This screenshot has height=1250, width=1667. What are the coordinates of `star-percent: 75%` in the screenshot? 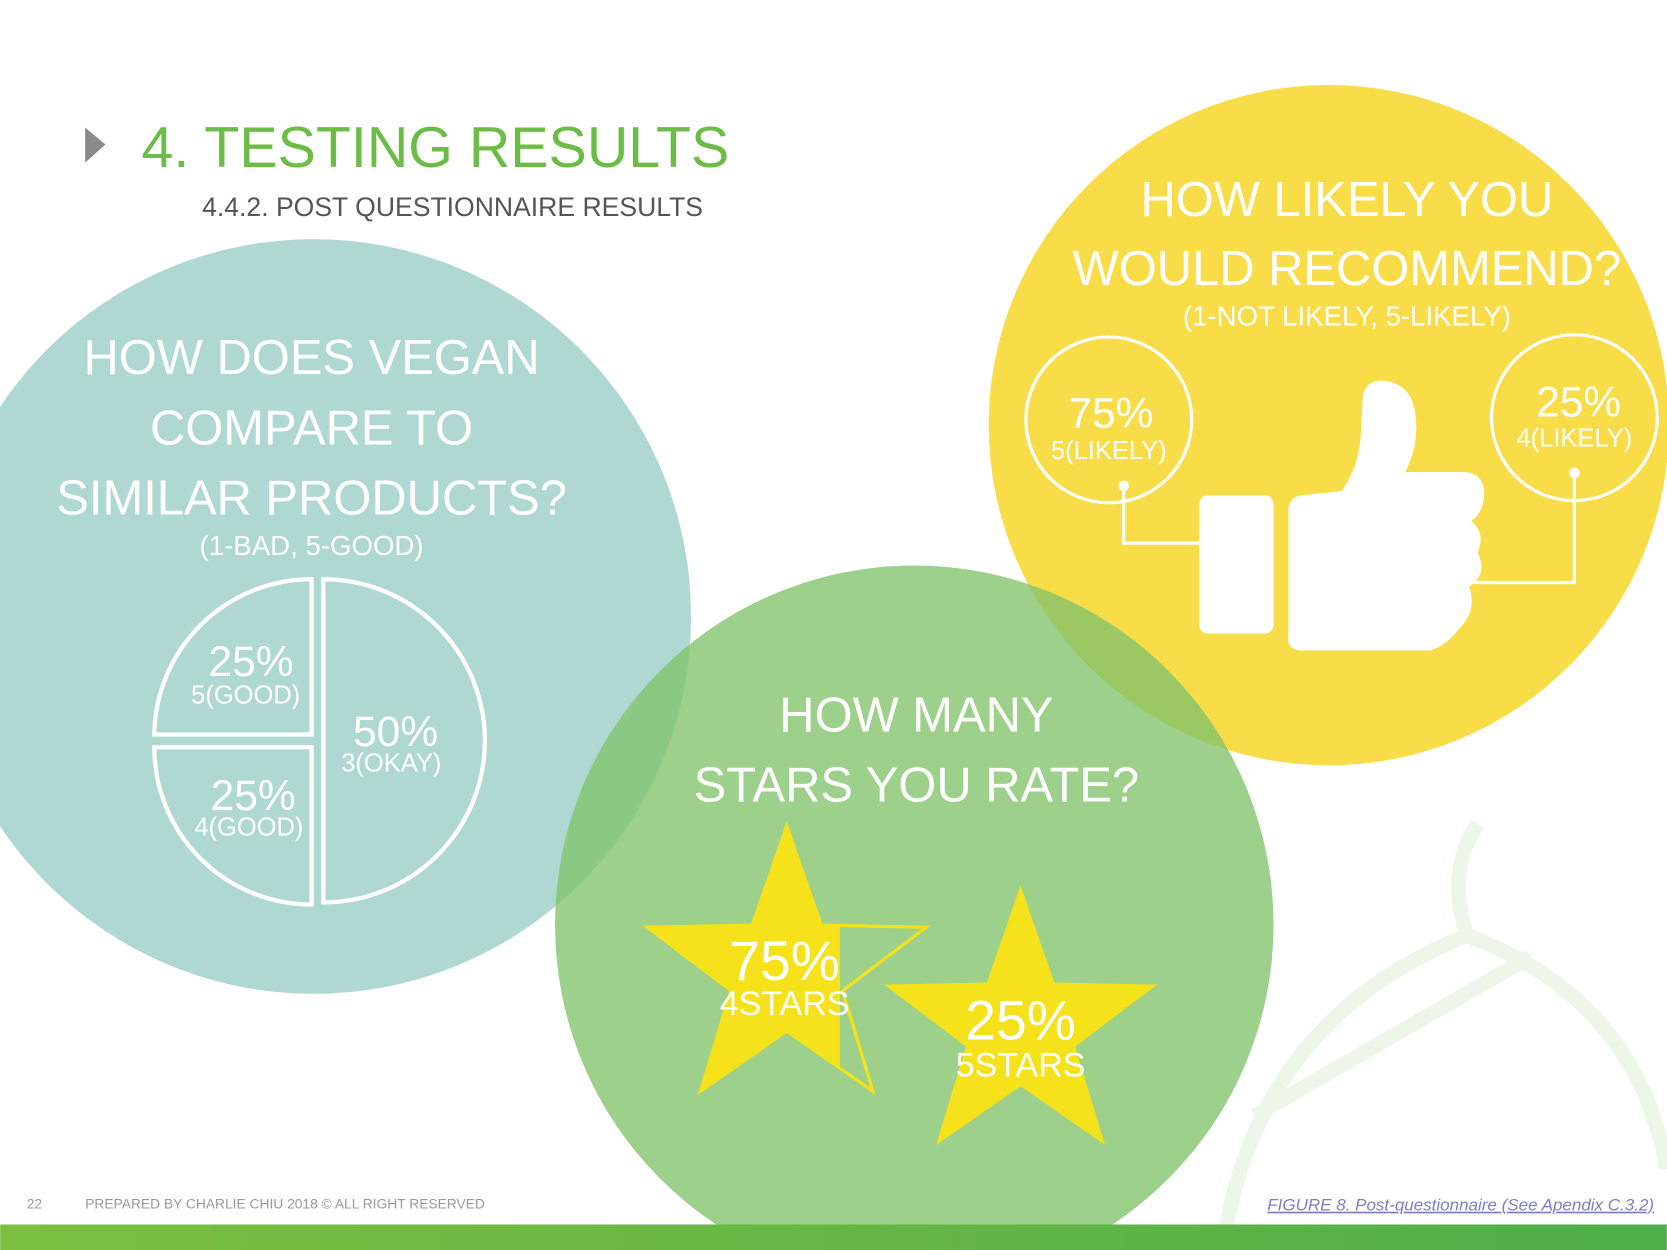 It's located at (784, 961).